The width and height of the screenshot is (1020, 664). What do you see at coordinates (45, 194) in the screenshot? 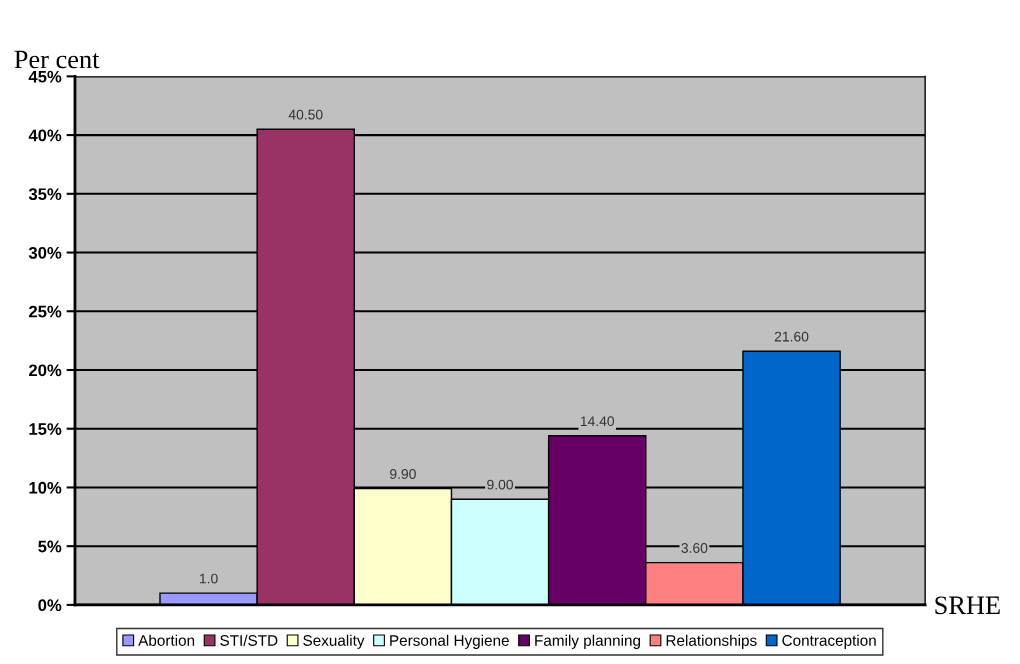
I see `y-tick-label: 35%` at bounding box center [45, 194].